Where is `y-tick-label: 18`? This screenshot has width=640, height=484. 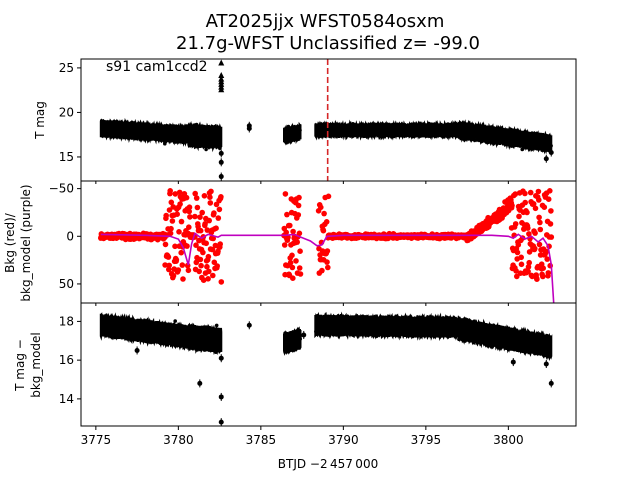 y-tick-label: 18 is located at coordinates (66, 321).